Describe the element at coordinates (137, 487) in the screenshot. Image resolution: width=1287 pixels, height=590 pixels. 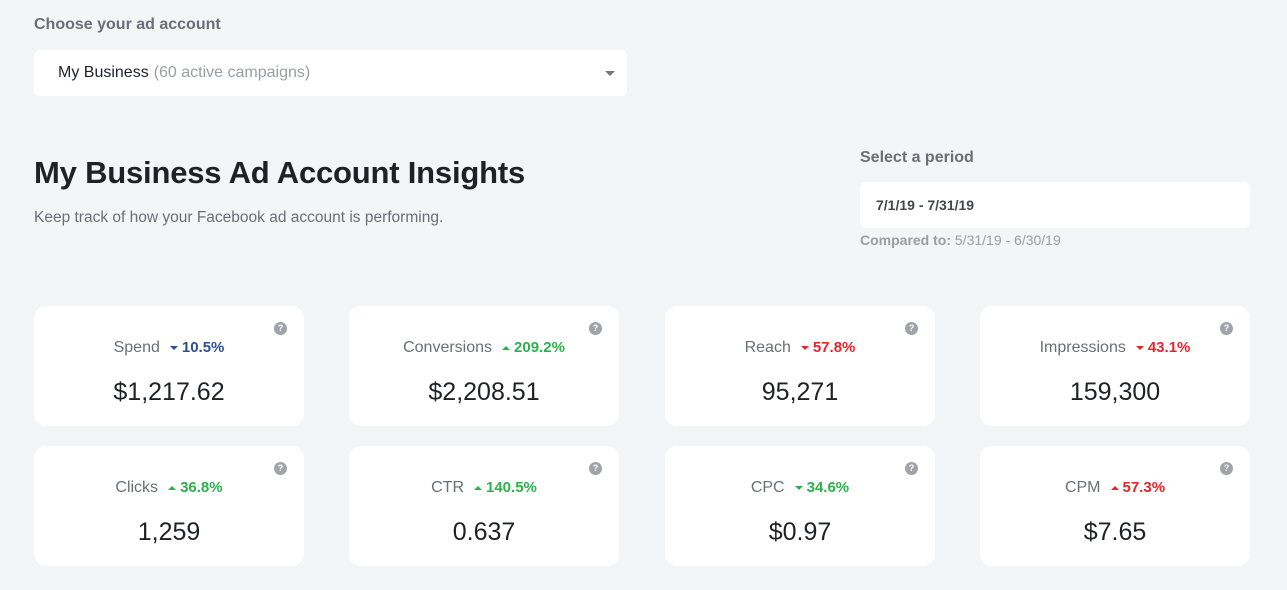
I see `metric-label: Clicks` at that location.